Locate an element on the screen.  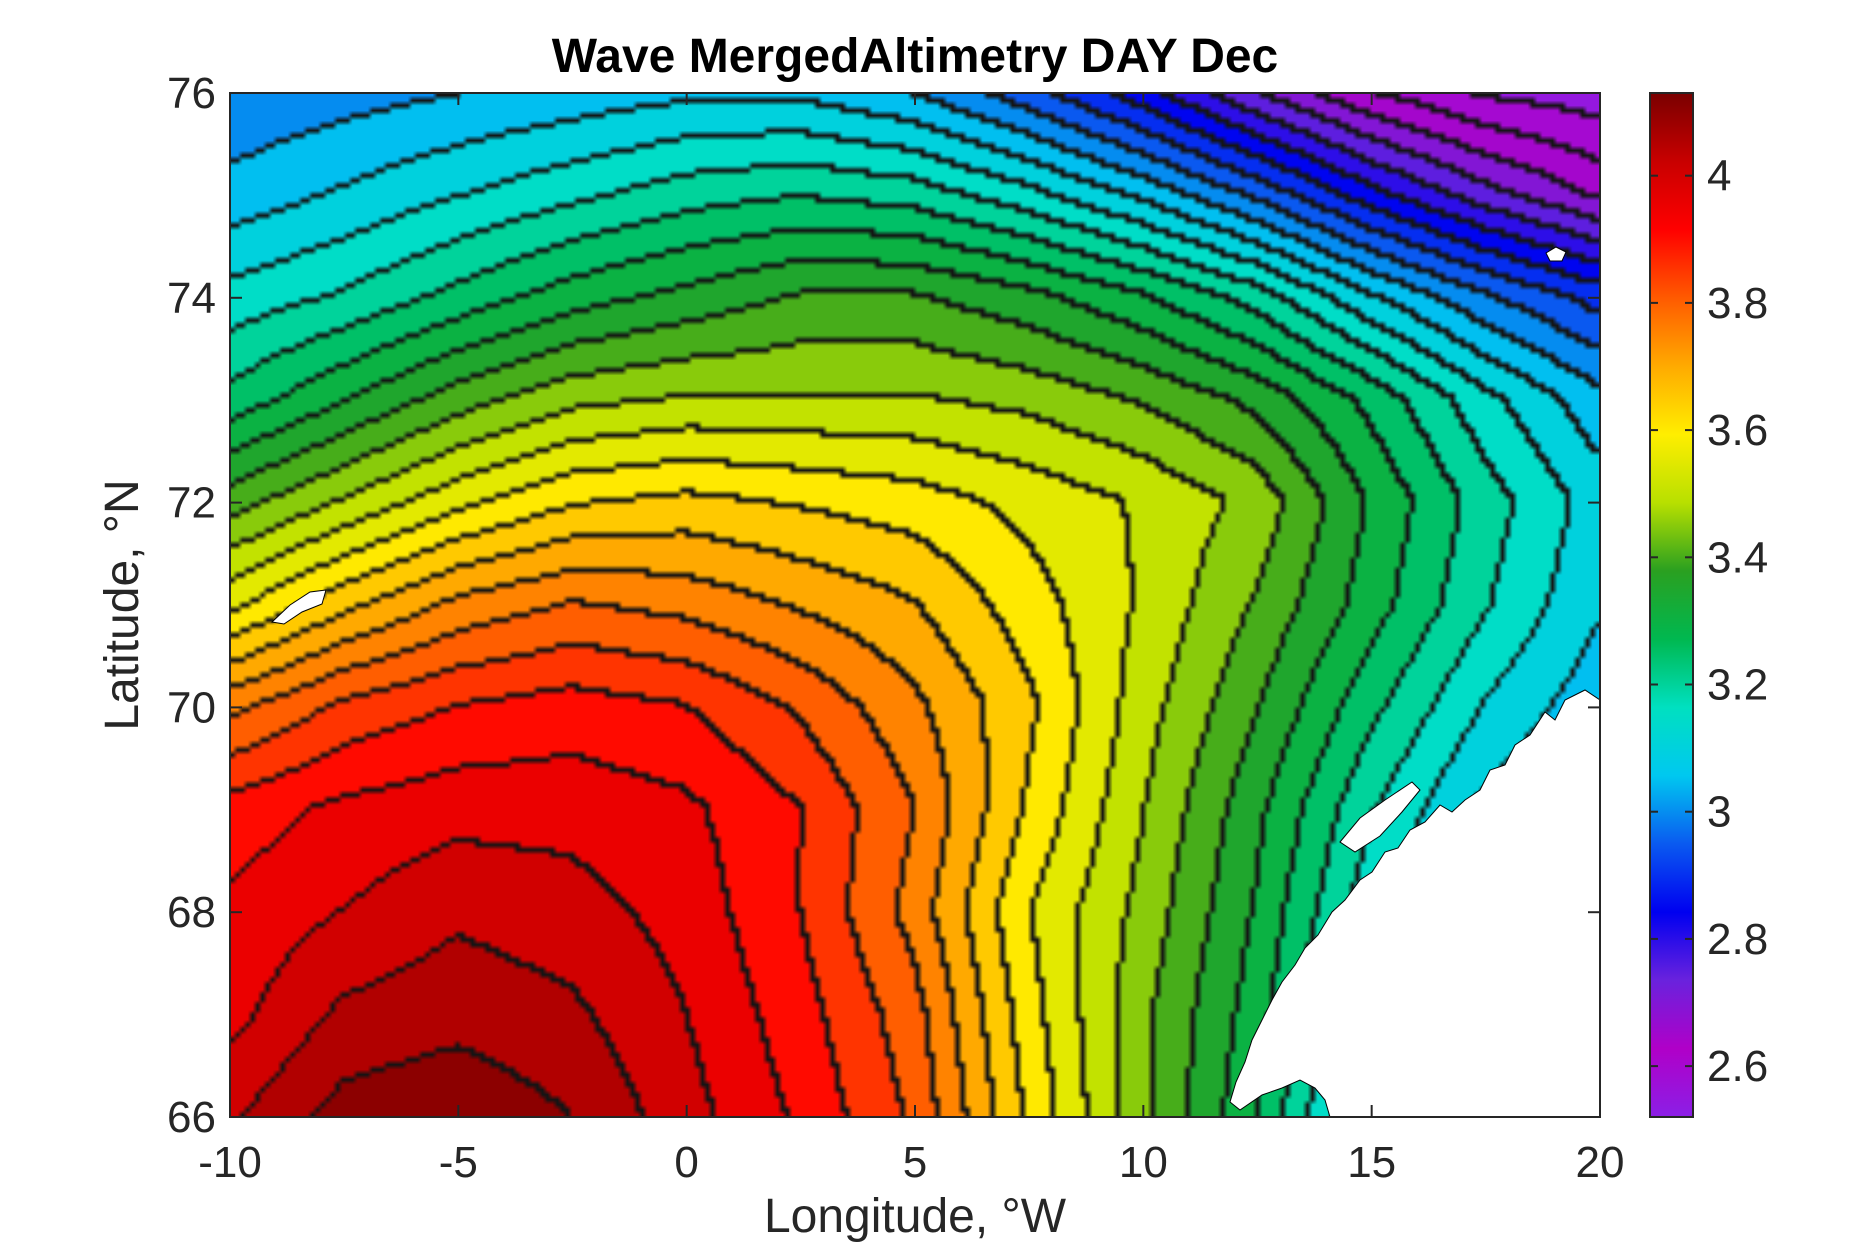
colorbar-tick-label: 3.6 is located at coordinates (1737, 430).